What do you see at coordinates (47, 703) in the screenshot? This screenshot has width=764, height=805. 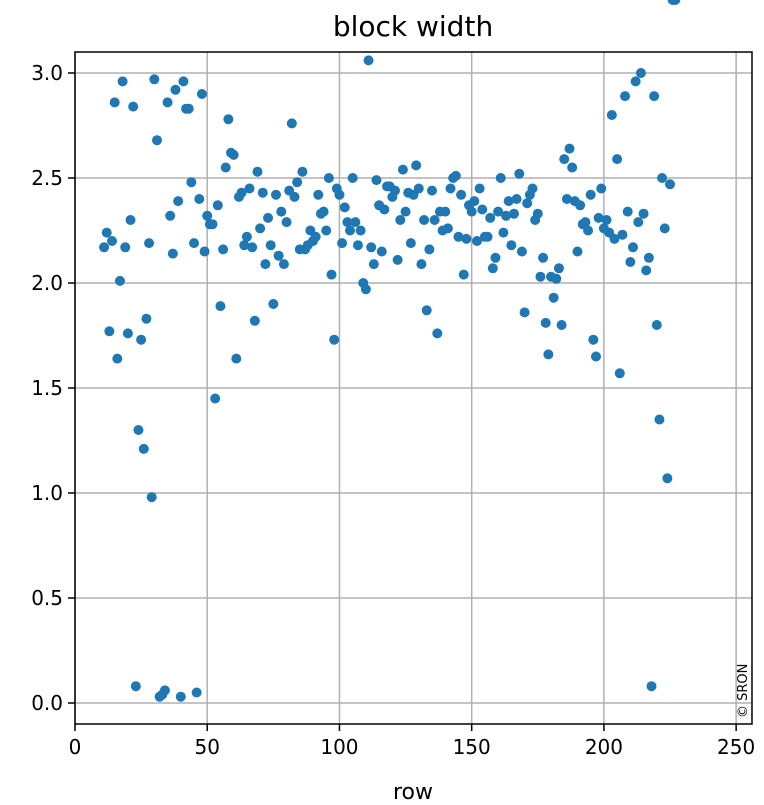 I see `y-tick-label: 0.0` at bounding box center [47, 703].